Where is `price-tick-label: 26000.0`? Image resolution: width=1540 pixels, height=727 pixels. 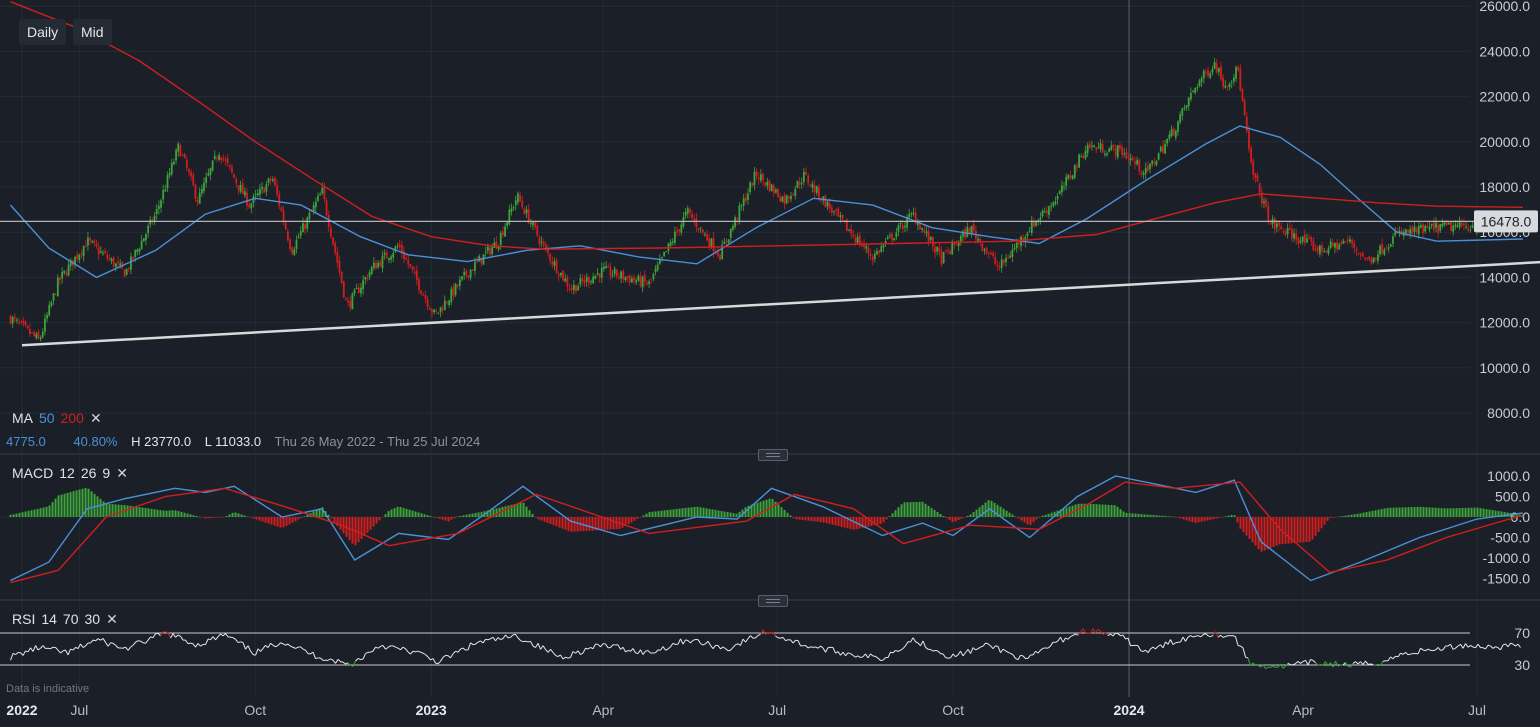 price-tick-label: 26000.0 is located at coordinates (1504, 7).